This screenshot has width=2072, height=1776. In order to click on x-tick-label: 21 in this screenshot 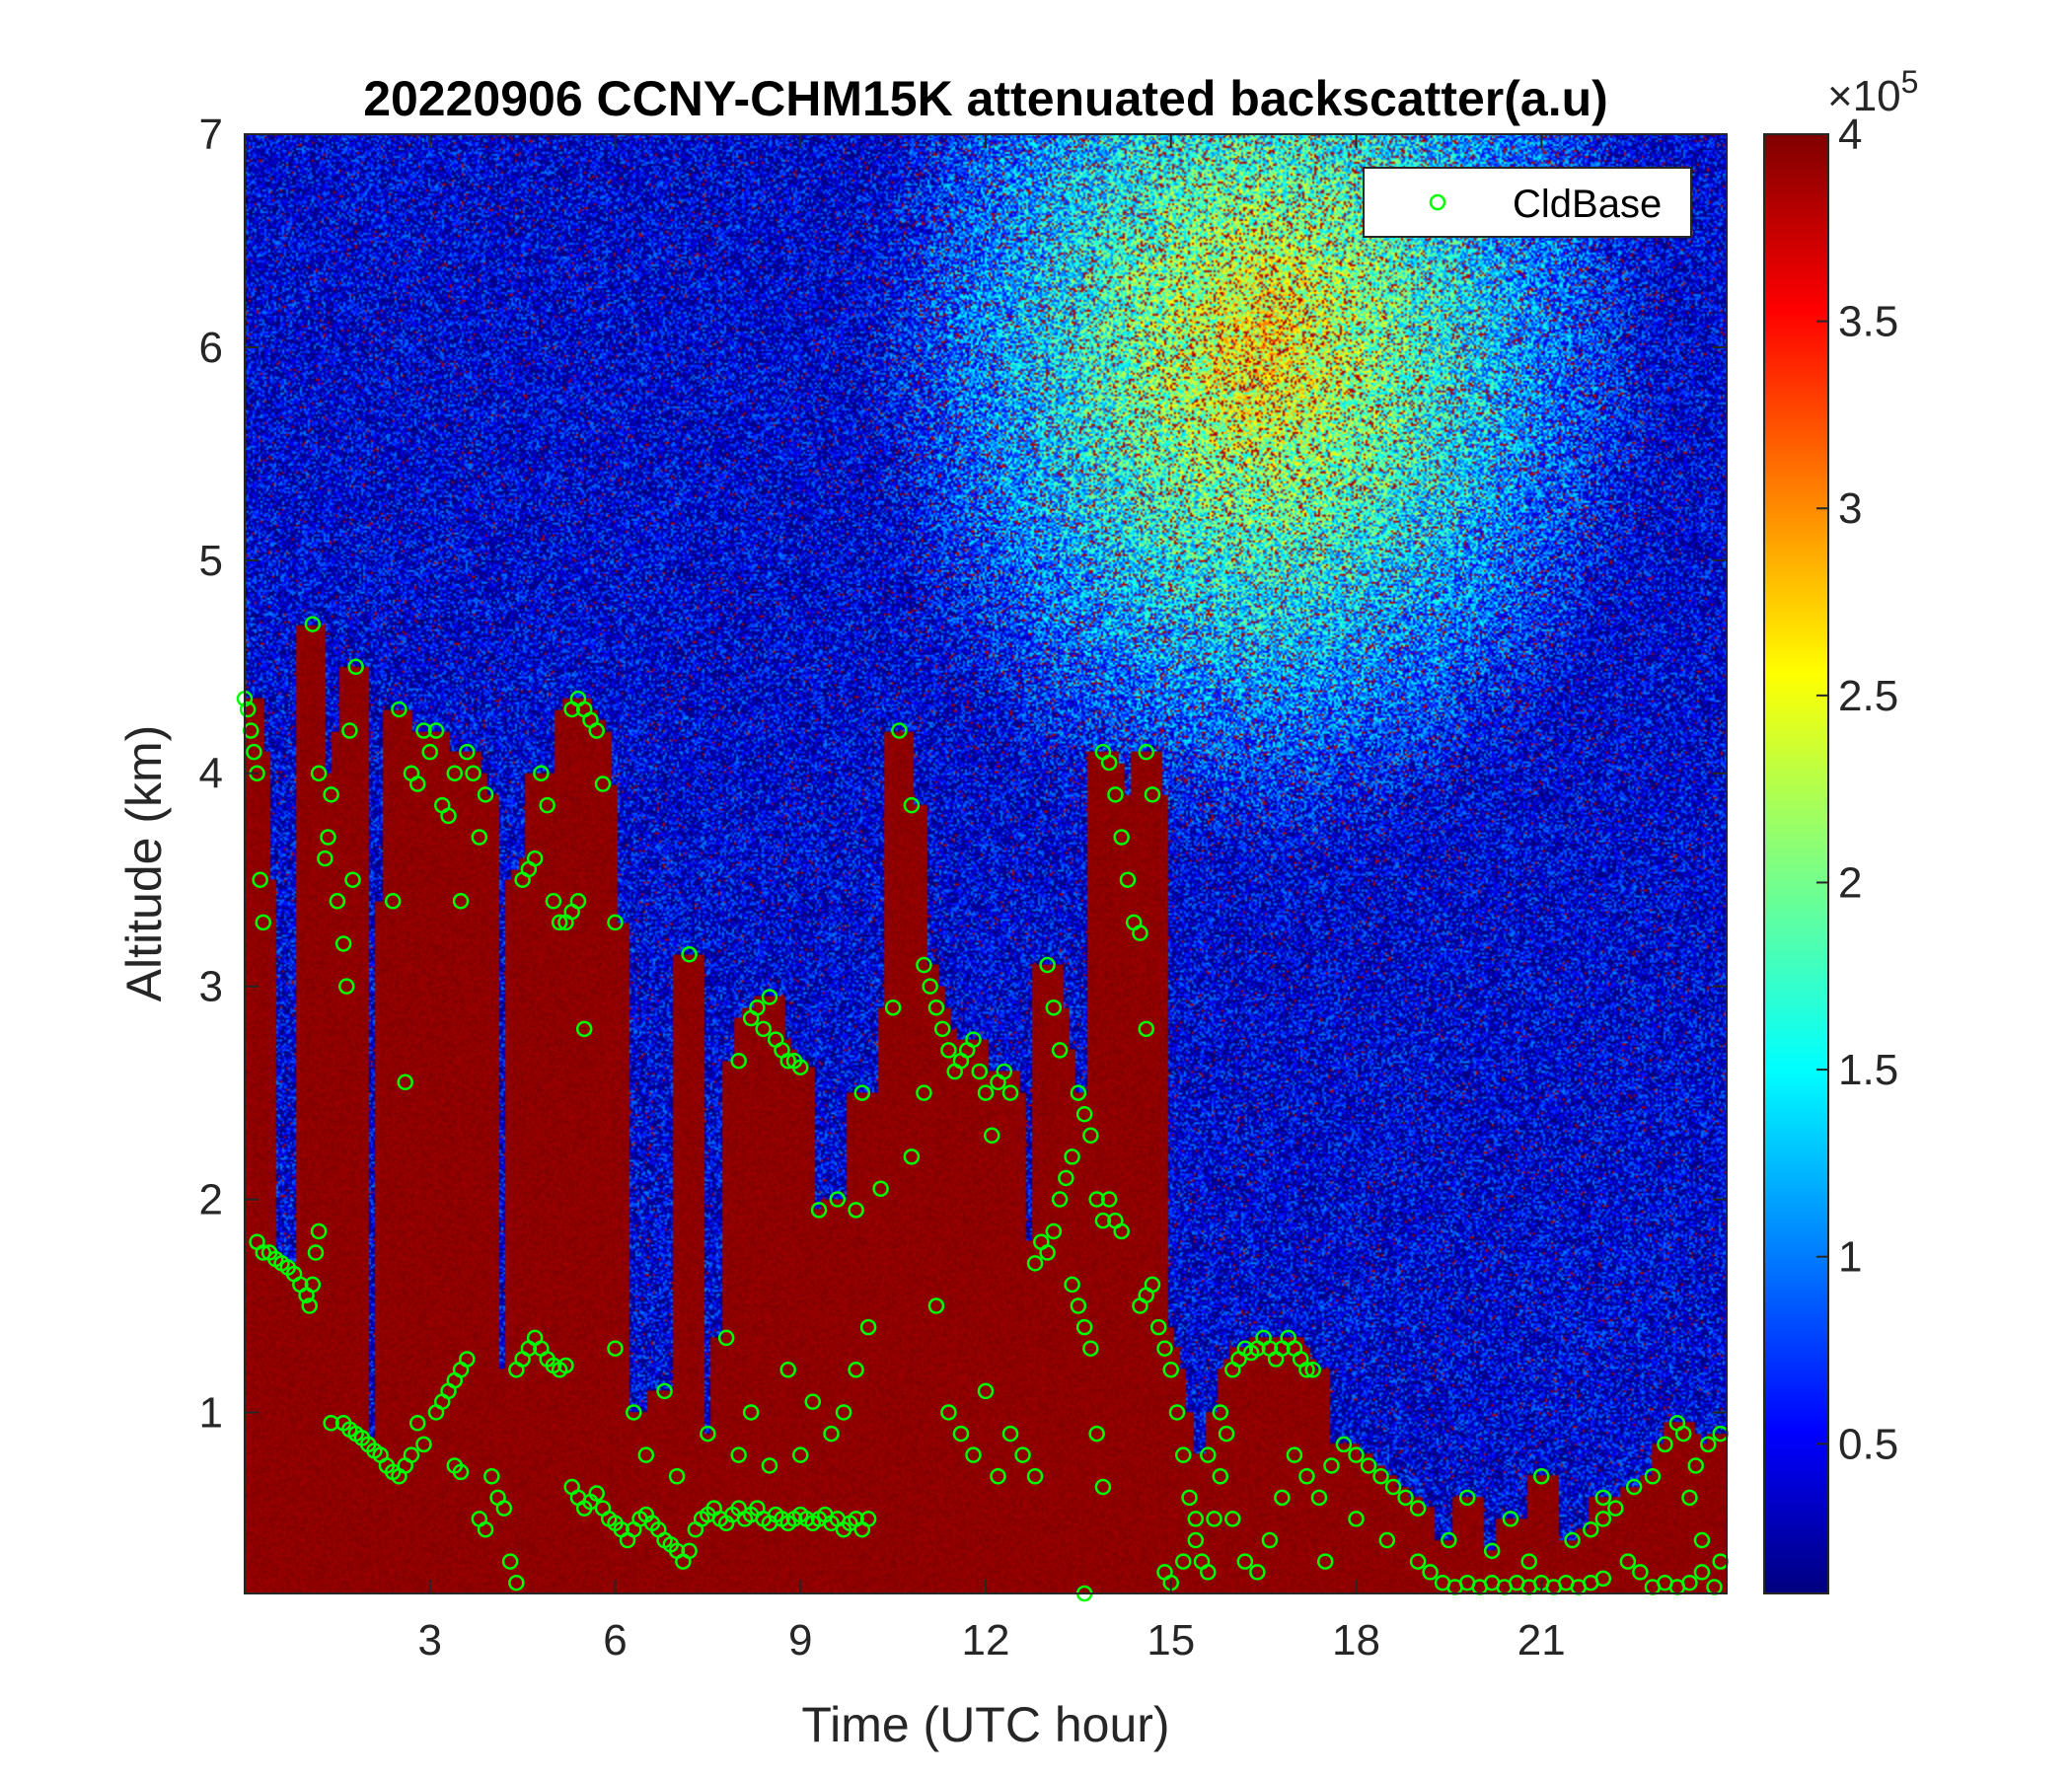, I will do `click(1542, 1640)`.